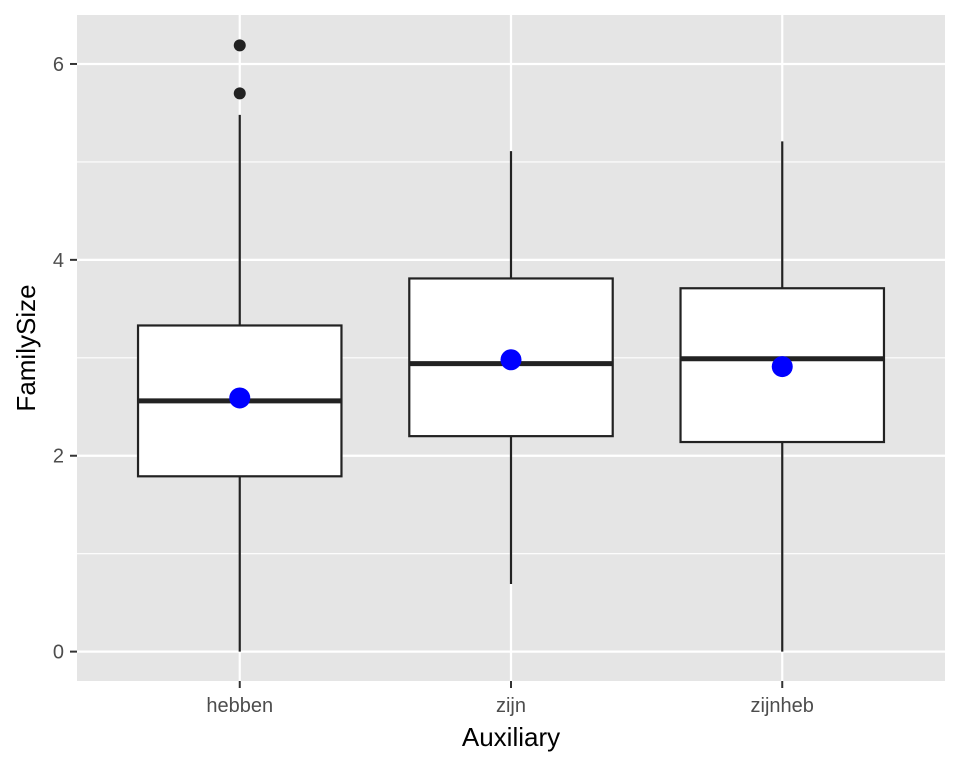 The width and height of the screenshot is (960, 768). I want to click on x-tick-label: zijn, so click(511, 706).